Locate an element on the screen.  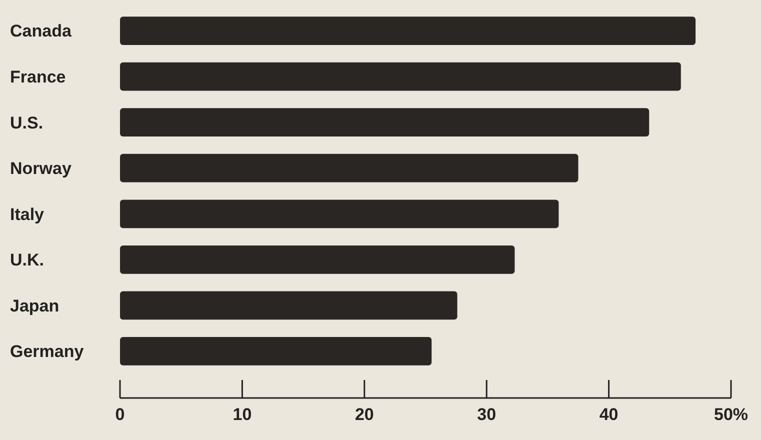
y-tick-label: Japan is located at coordinates (35, 306).